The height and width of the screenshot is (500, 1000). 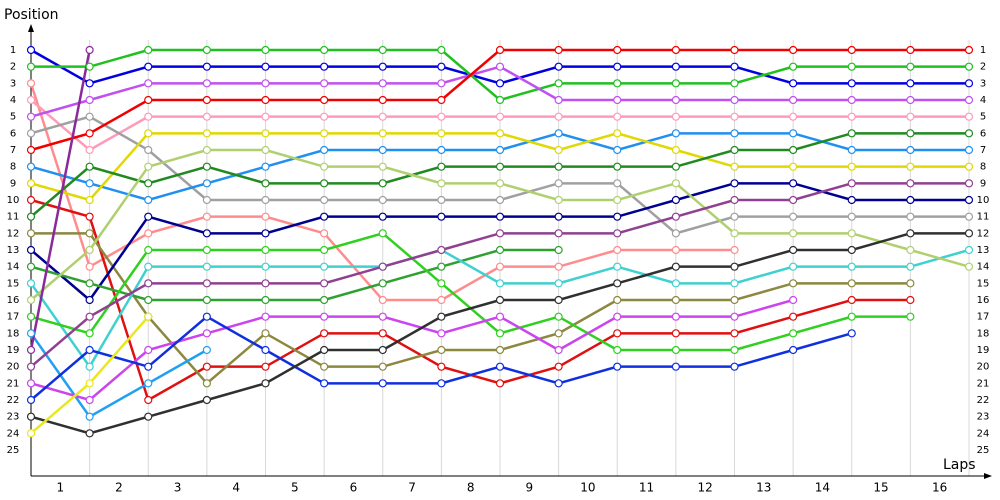 I want to click on y-tick-label-right: 13, so click(x=983, y=250).